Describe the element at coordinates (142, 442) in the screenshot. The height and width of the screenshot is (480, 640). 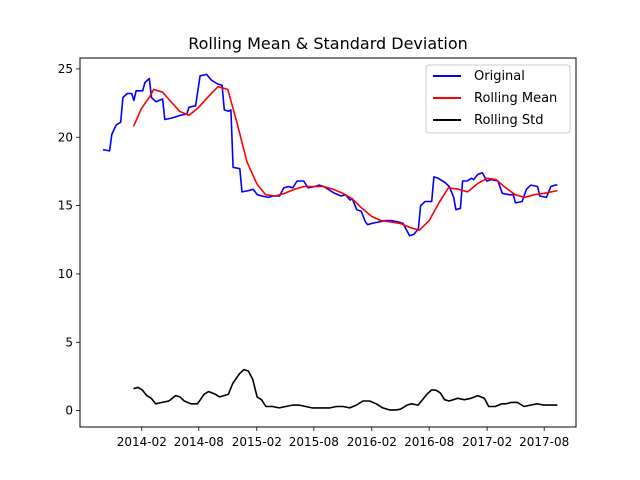
I see `x-tick-label: 2014-02` at that location.